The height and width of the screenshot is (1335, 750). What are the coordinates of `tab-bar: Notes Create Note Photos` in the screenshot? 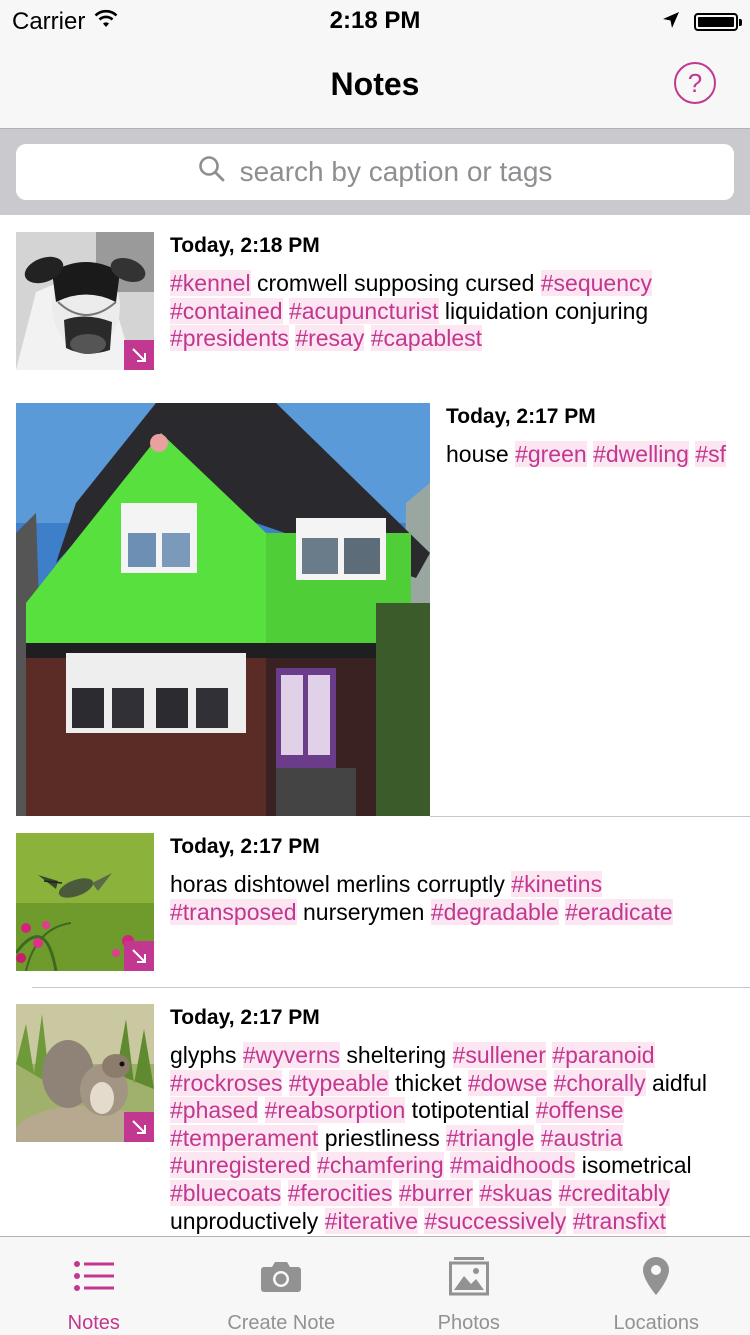 It's located at (375, 1285).